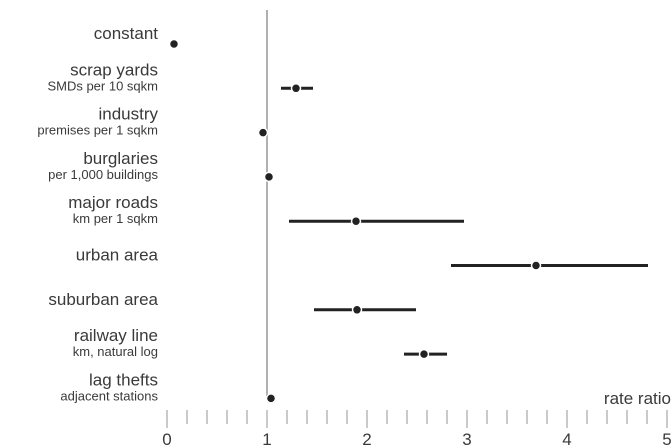  I want to click on tick-label: 4, so click(566, 438).